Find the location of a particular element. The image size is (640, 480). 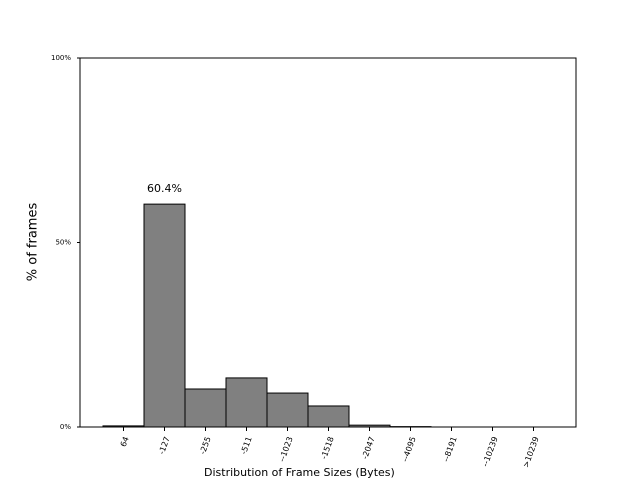

y-tick-label: 100% is located at coordinates (61, 58).